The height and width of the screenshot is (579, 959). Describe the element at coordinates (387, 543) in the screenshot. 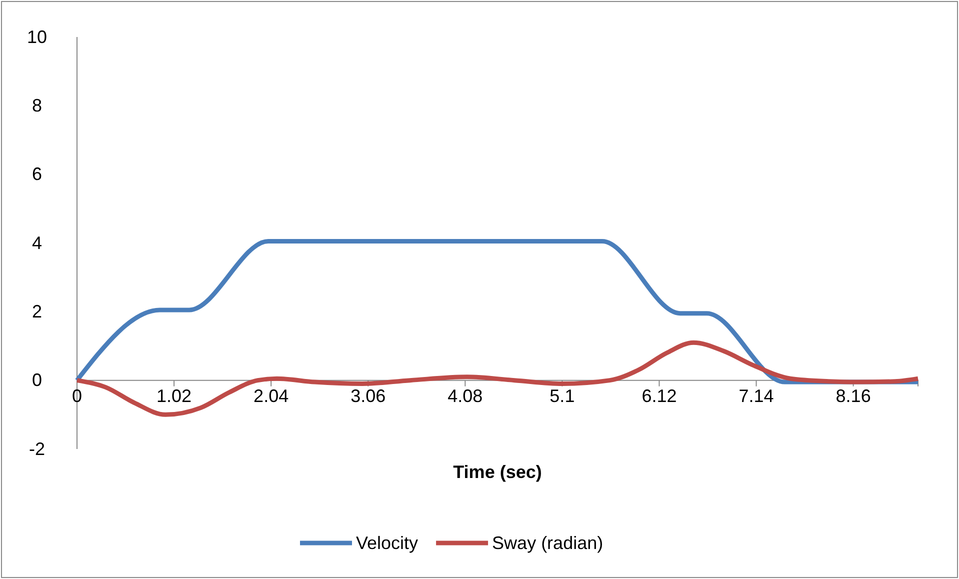

I see `legend-label: Velocity` at that location.